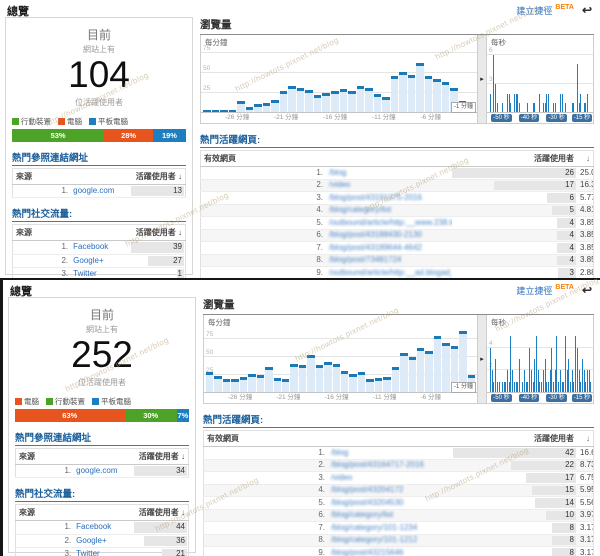 This screenshot has width=600, height=556. I want to click on on-site-label: 網站上有, so click(102, 329).